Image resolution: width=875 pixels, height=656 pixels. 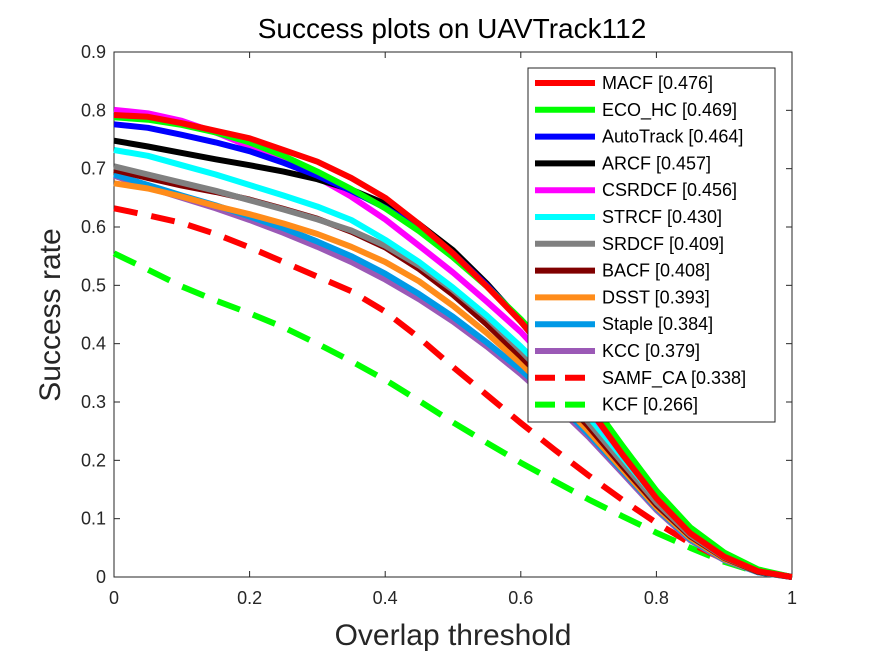 I want to click on legend-label: KCC [0.379], so click(x=651, y=351).